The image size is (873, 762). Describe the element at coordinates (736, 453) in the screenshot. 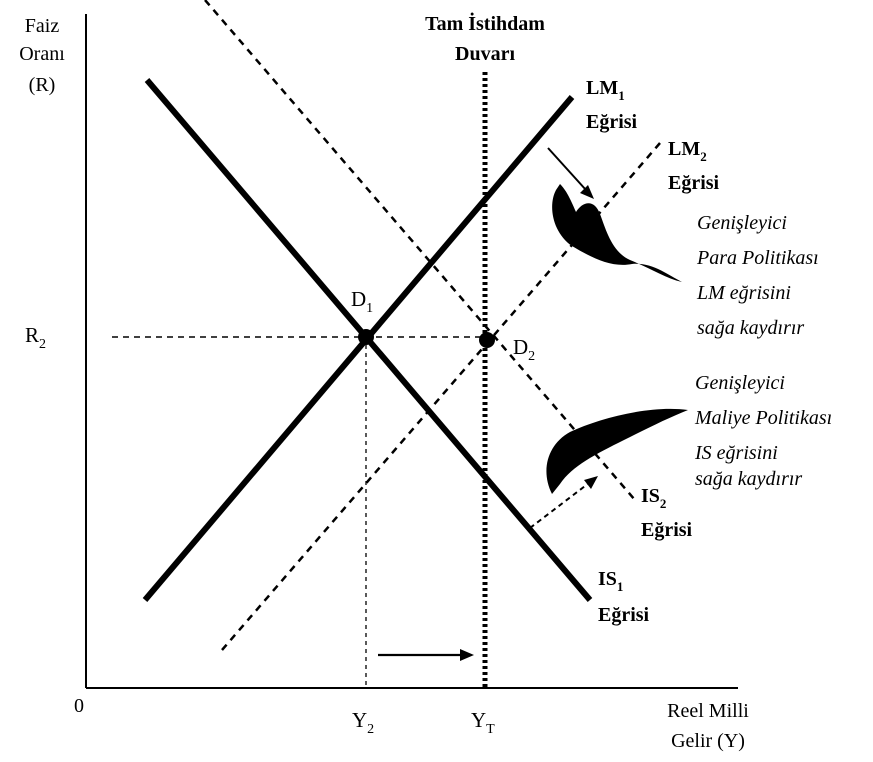

I see `fiscal-note-line-3: IS eğrisini` at that location.